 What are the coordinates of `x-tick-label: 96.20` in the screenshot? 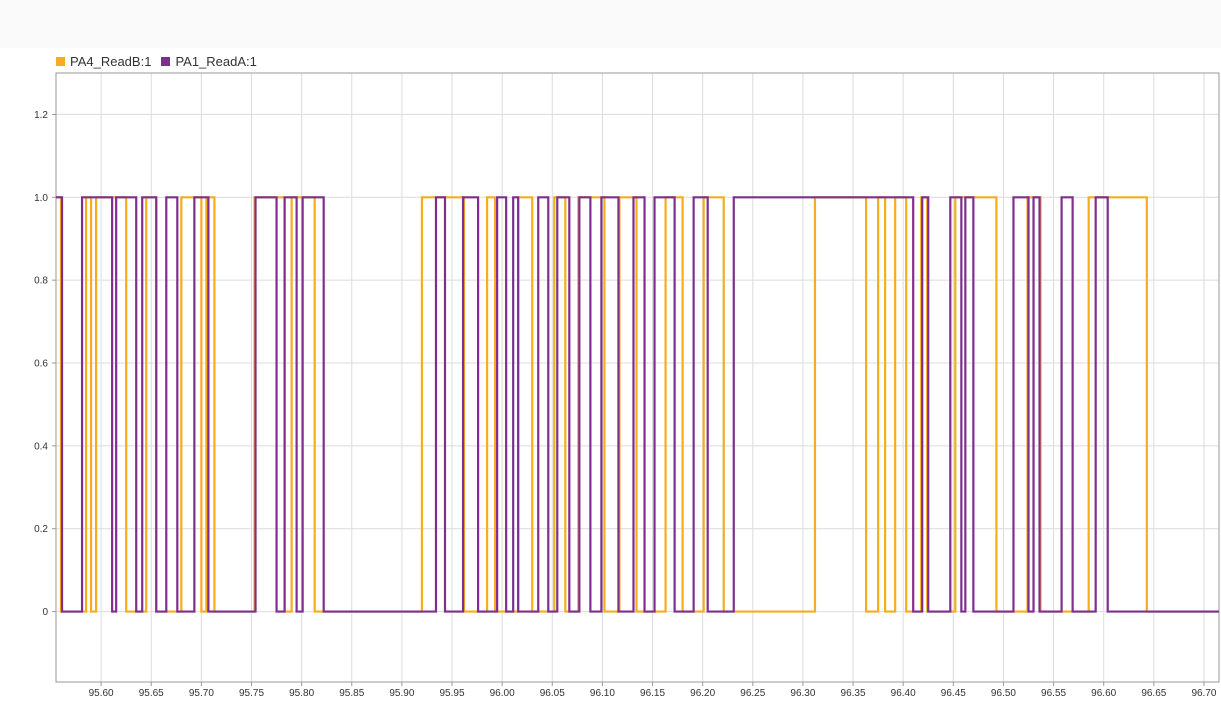 It's located at (702, 693).